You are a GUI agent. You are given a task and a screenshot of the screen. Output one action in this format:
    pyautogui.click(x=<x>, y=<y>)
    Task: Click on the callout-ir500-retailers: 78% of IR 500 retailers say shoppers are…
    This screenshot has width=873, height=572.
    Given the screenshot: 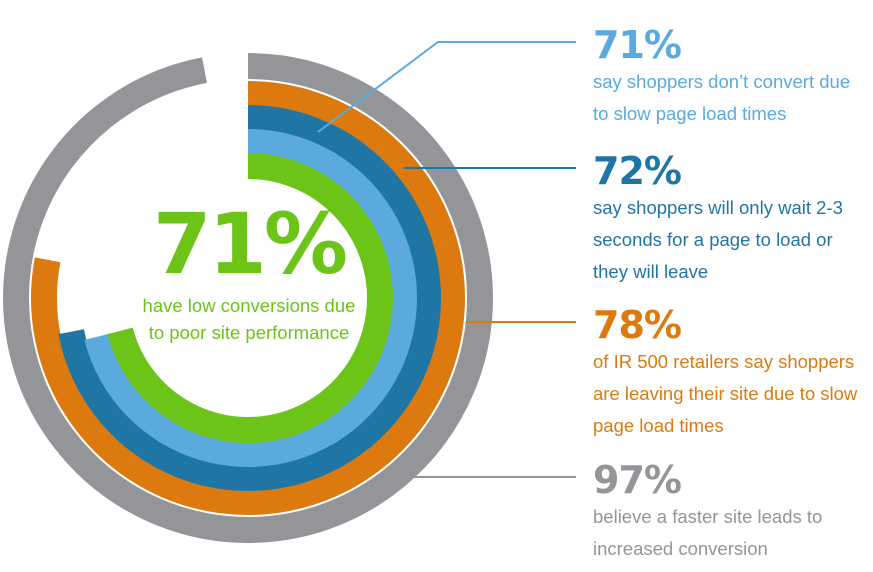 What is the action you would take?
    pyautogui.click(x=730, y=373)
    